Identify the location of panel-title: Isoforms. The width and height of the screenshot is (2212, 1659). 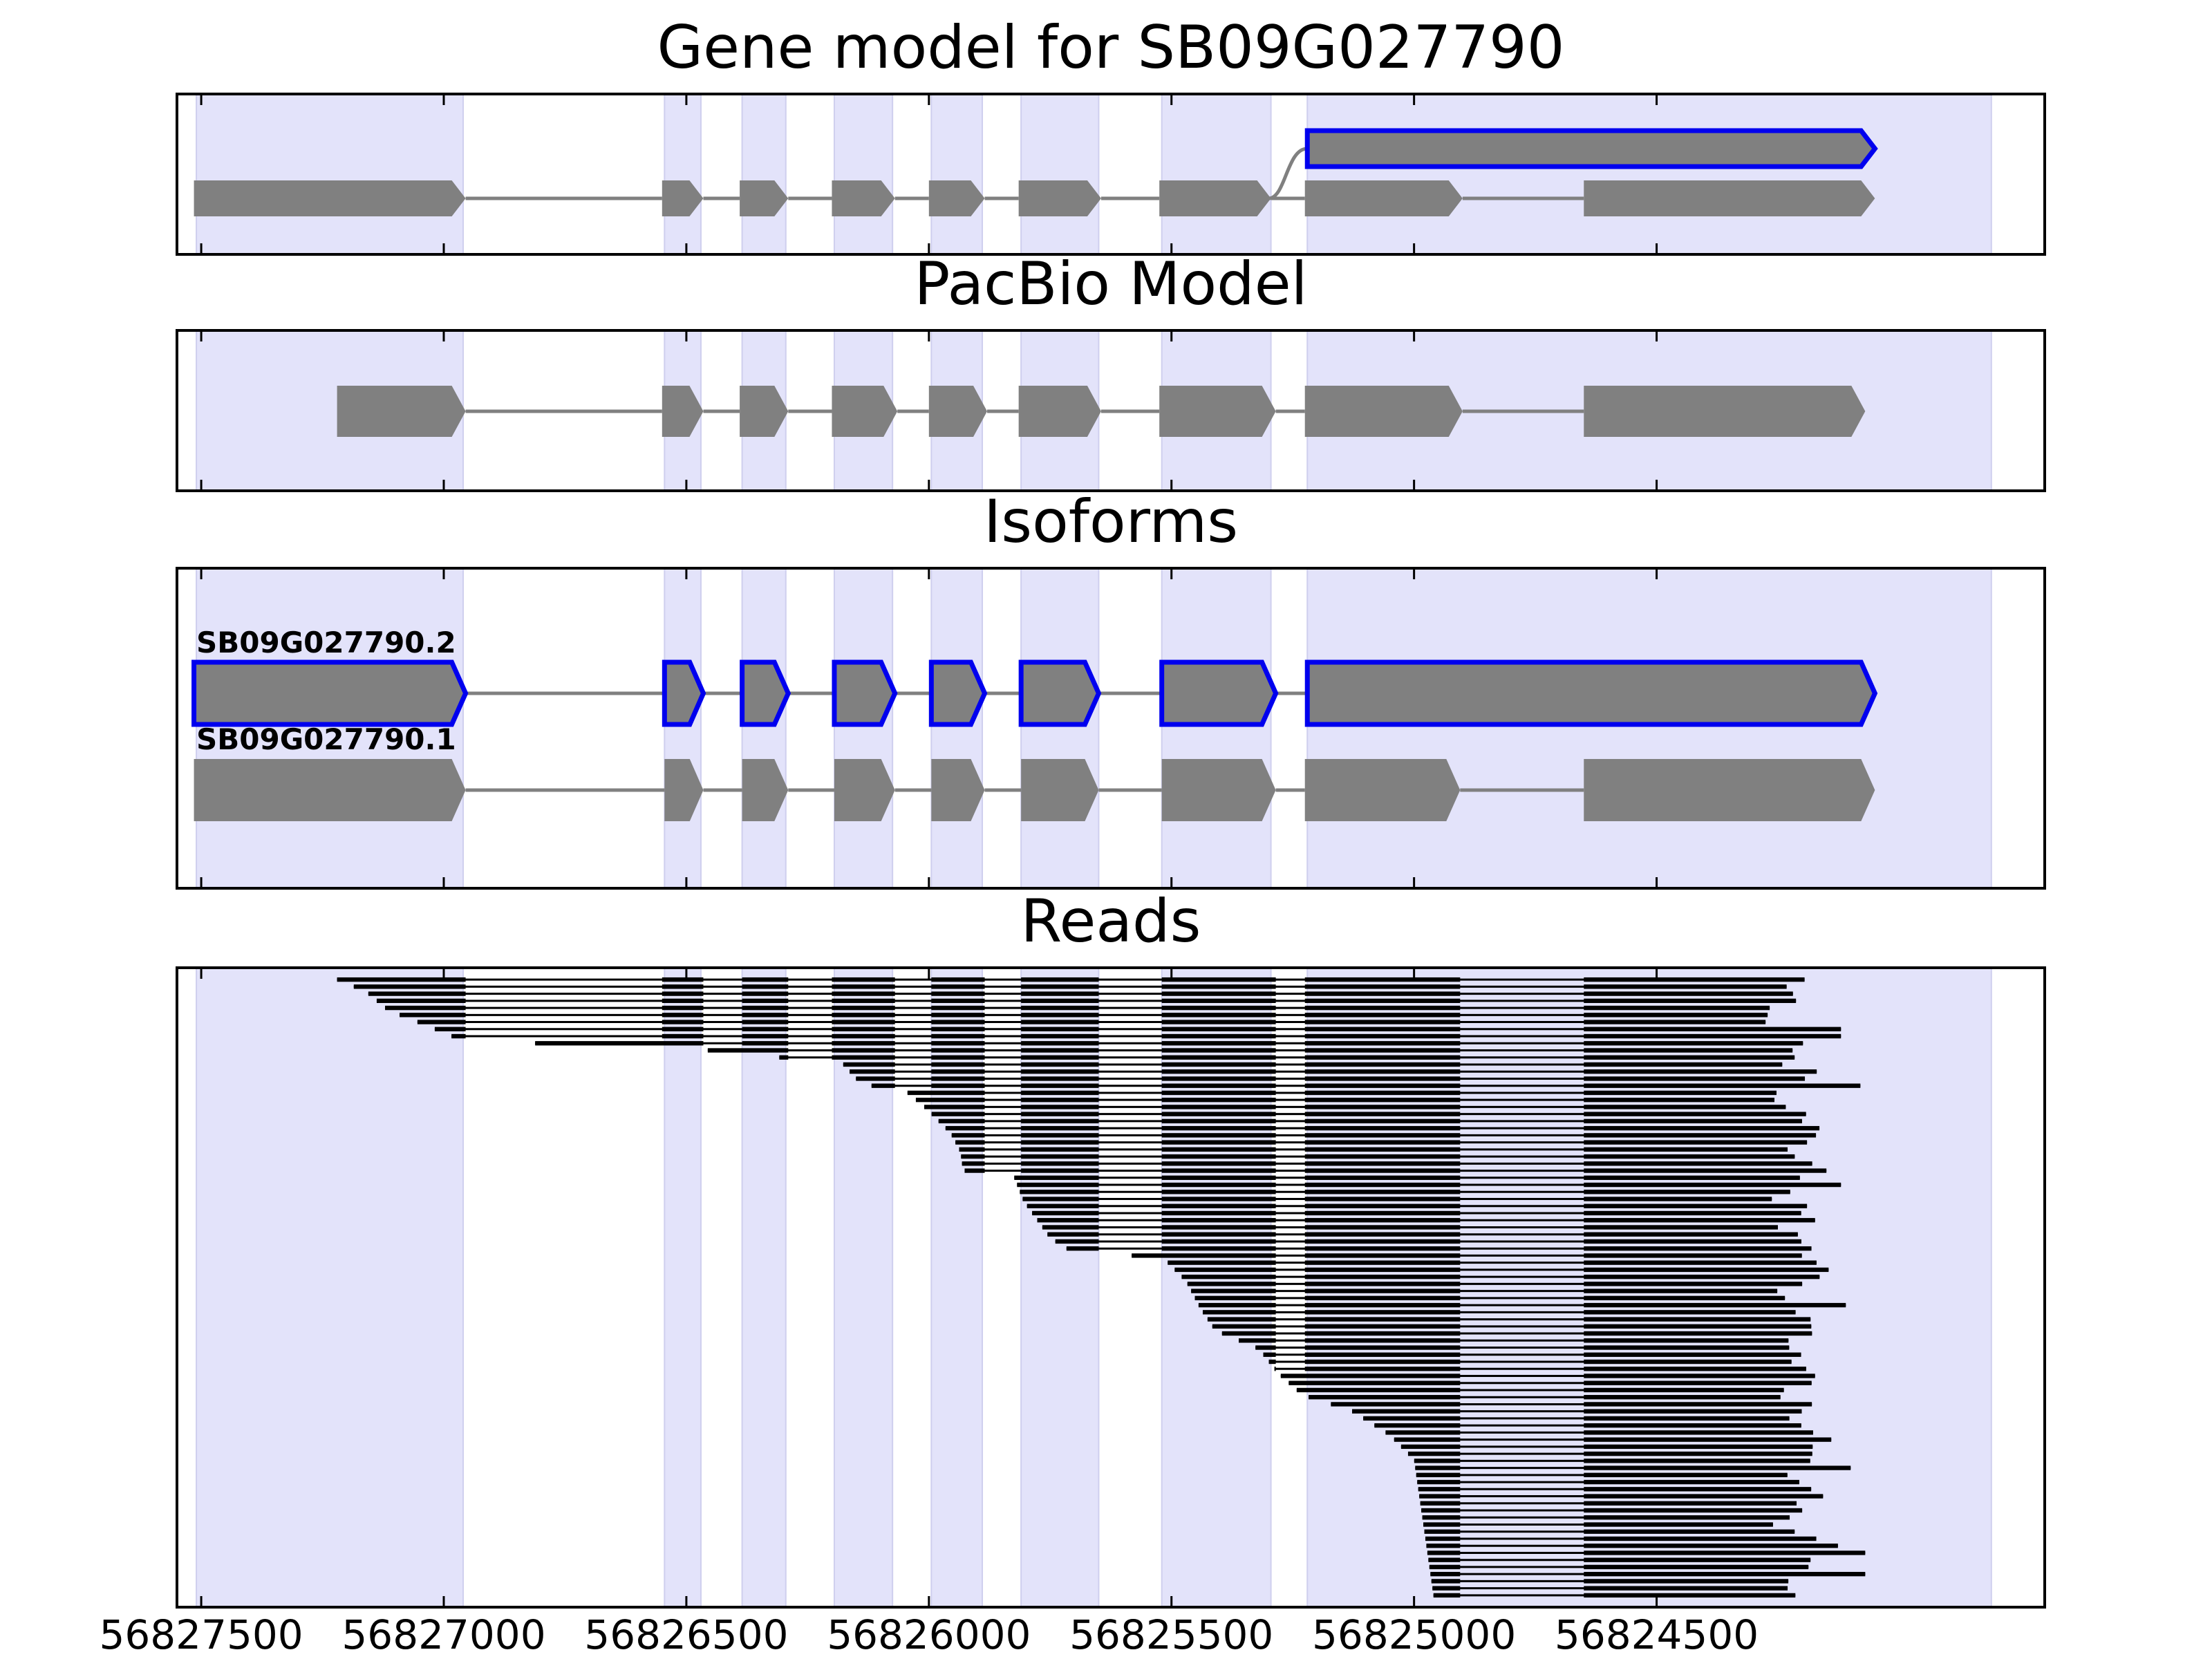
(1111, 521).